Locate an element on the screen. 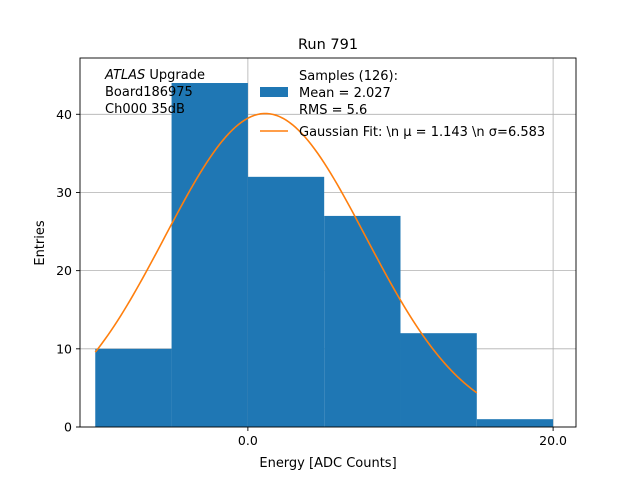 The width and height of the screenshot is (640, 480). chart-title: Run 791 is located at coordinates (328, 45).